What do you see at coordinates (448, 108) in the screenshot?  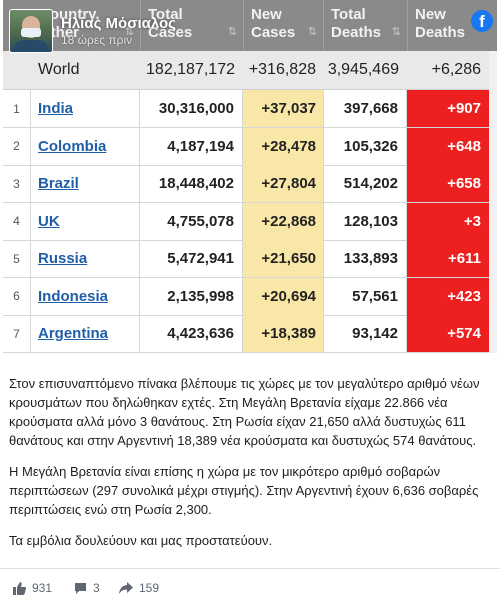 I see `new-deaths-cell: +907` at bounding box center [448, 108].